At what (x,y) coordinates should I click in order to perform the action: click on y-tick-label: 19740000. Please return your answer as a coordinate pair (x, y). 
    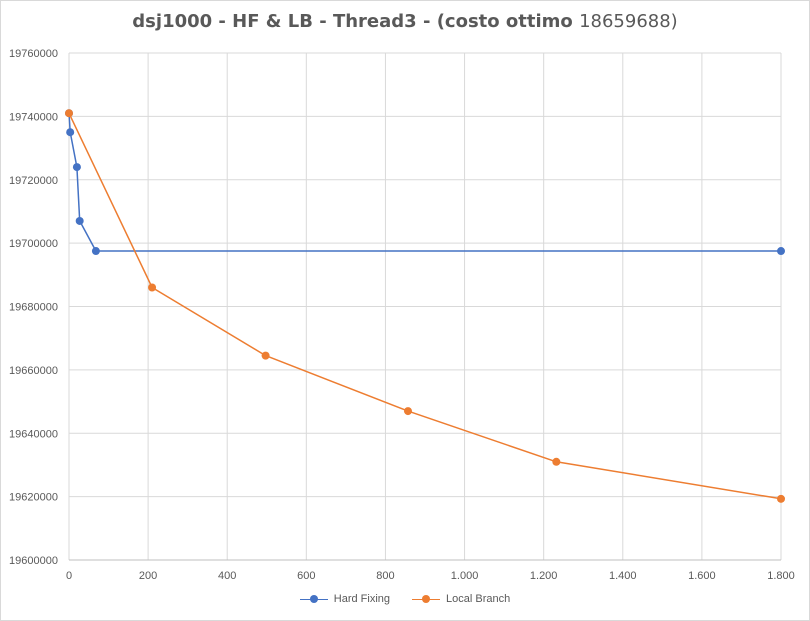
    Looking at the image, I should click on (33, 117).